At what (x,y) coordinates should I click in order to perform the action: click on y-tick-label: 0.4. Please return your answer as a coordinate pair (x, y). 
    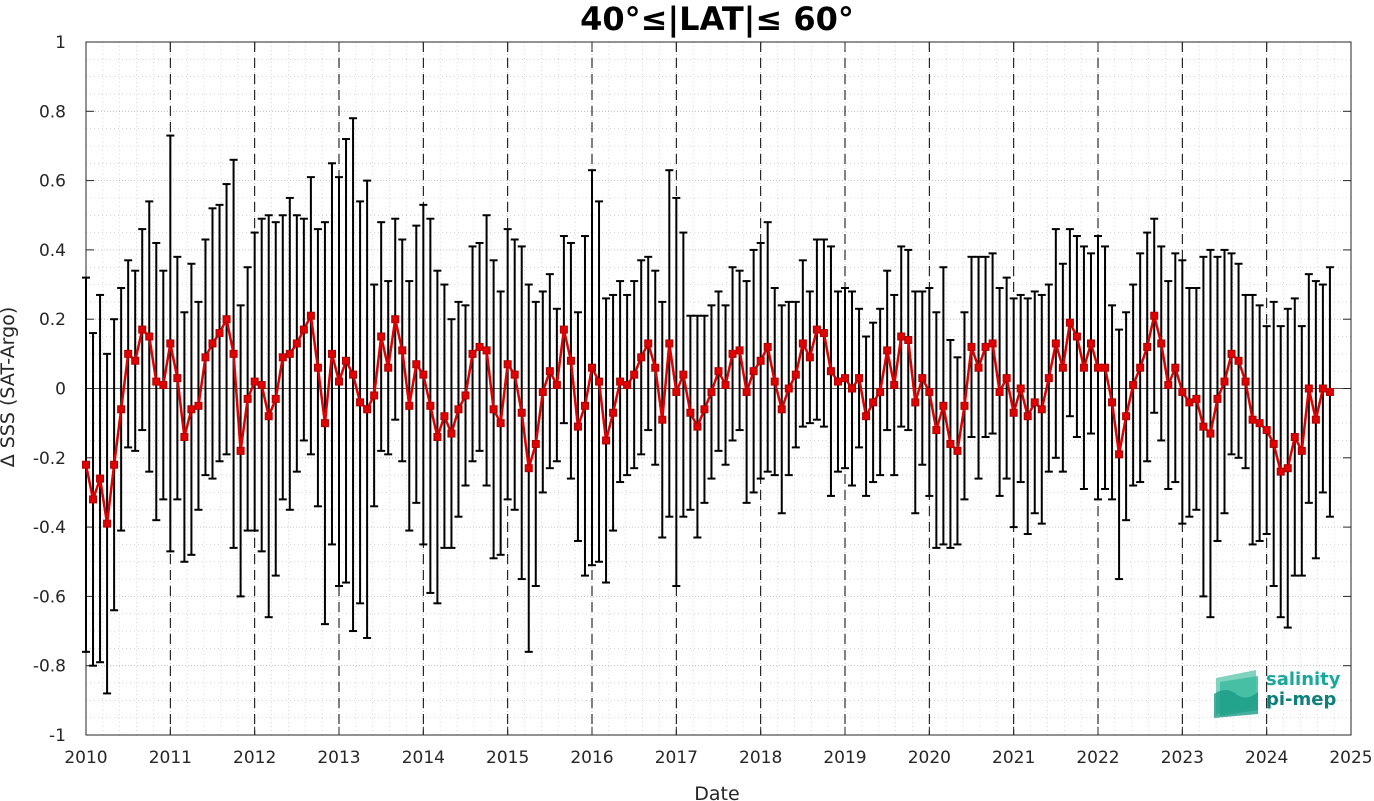
    Looking at the image, I should click on (52, 251).